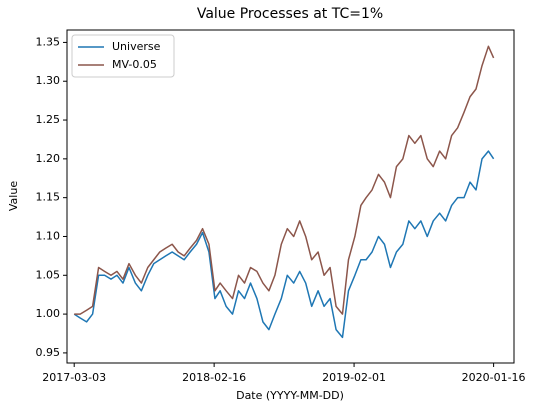  Describe the element at coordinates (48, 313) in the screenshot. I see `y-tick-label: 1.00` at that location.